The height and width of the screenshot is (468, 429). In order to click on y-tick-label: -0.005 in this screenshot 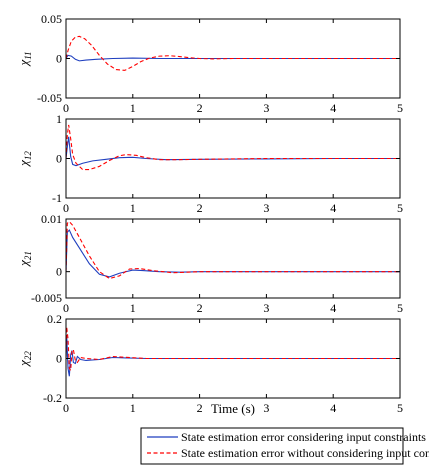, I will do `click(46, 298)`.